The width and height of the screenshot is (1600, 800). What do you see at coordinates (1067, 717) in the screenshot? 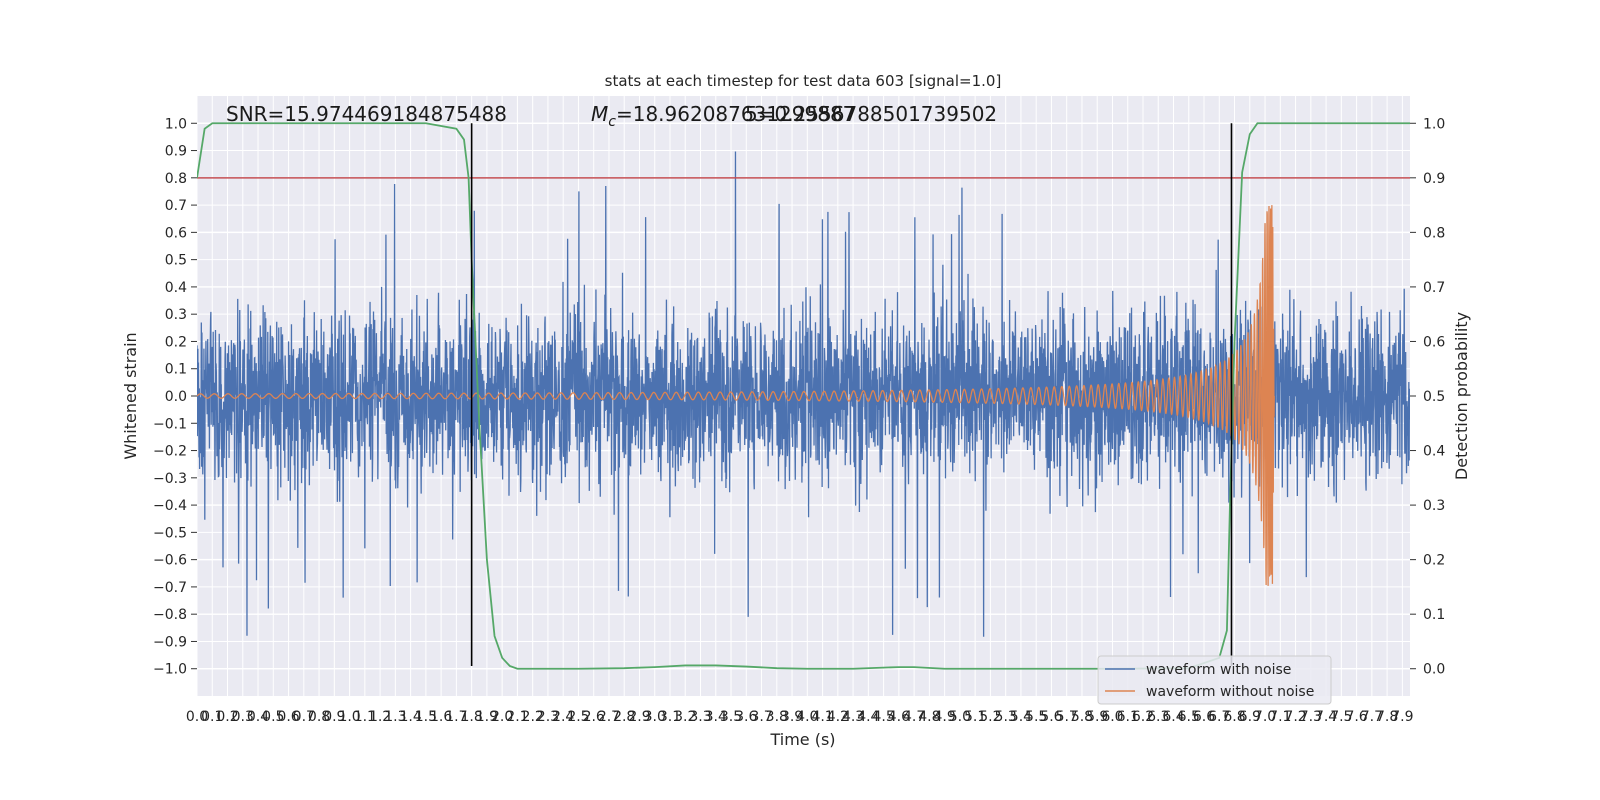
I see `x-tick-label: 5.7` at bounding box center [1067, 717].